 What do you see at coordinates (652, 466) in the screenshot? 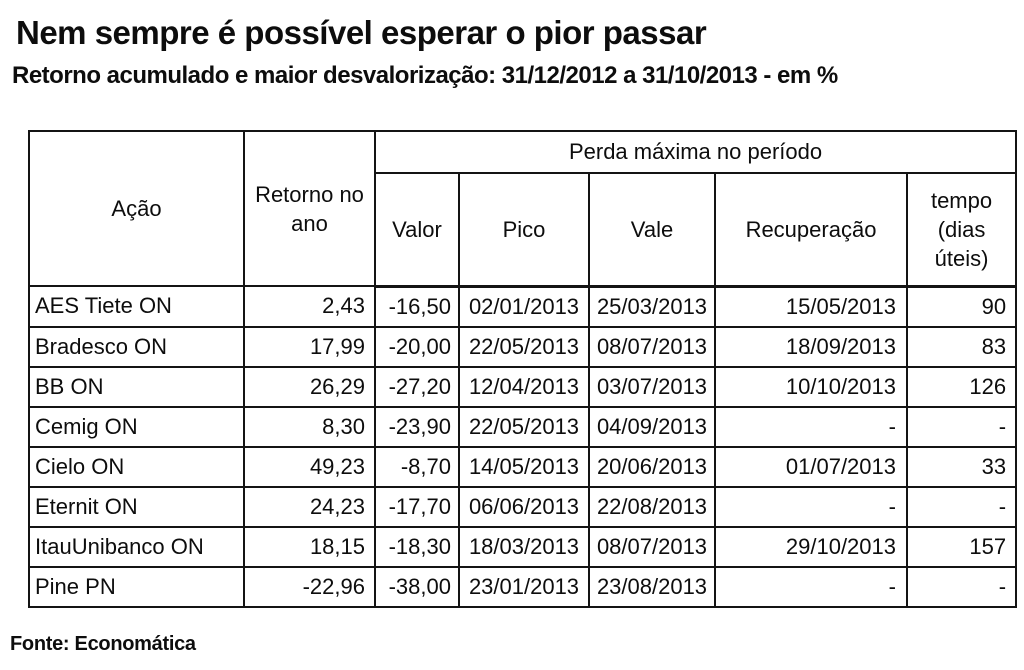
I see `cell-vale: 20/06/2013` at bounding box center [652, 466].